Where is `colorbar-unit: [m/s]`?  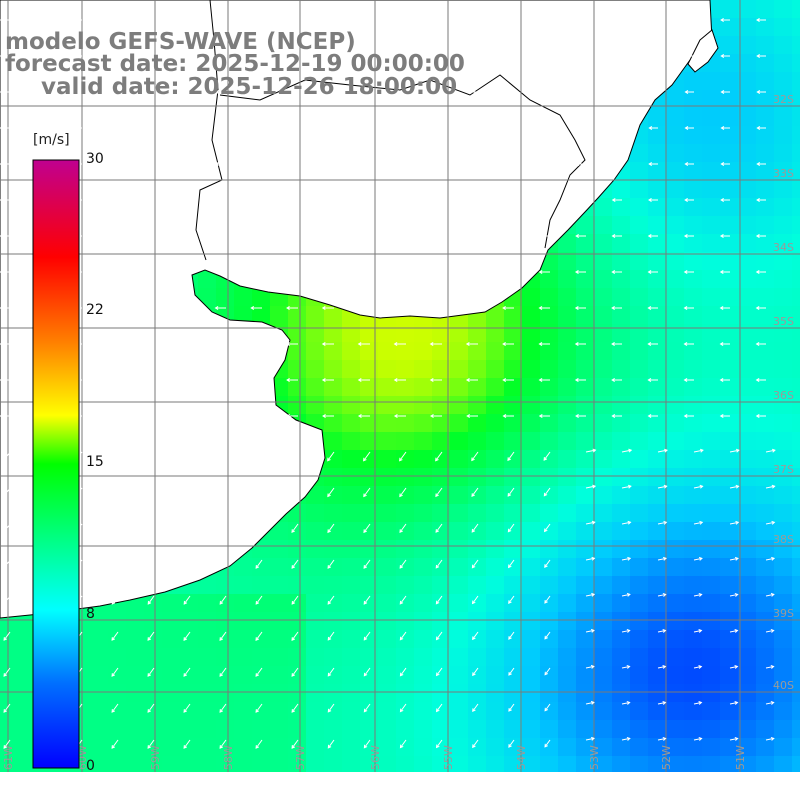
colorbar-unit: [m/s] is located at coordinates (51, 140).